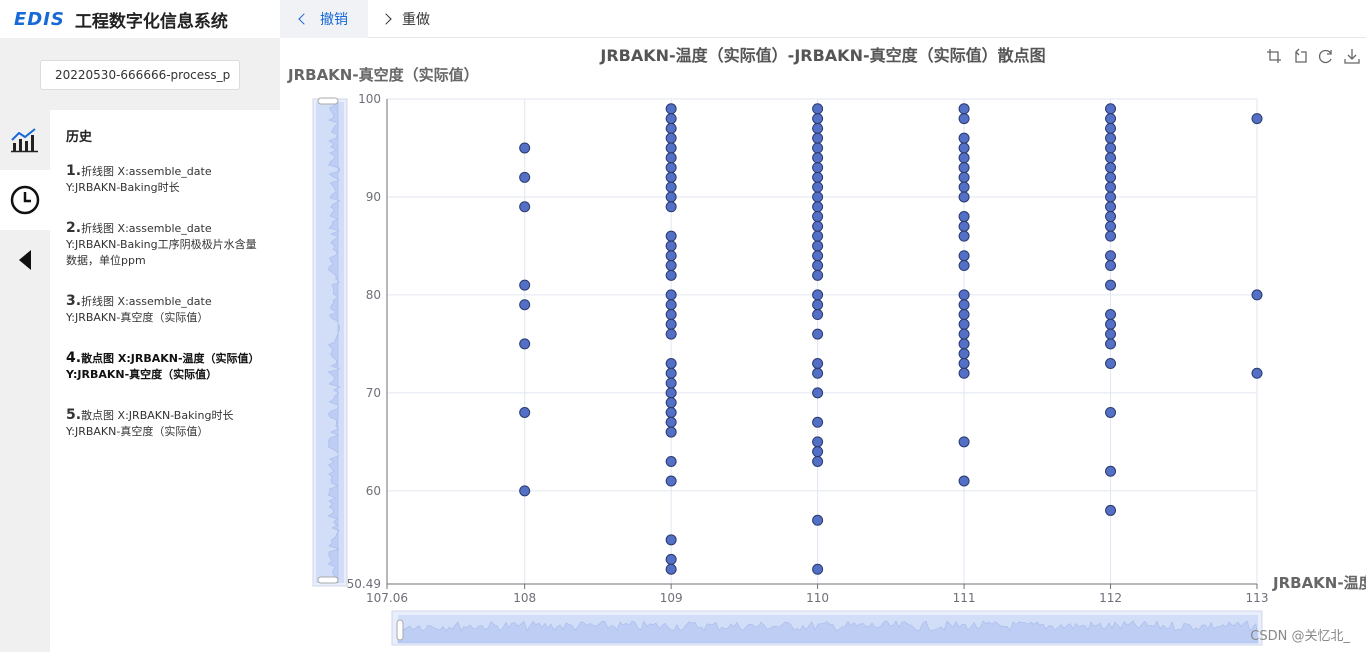  What do you see at coordinates (166, 309) in the screenshot?
I see `history-item-3: 3.折线图 X:assemble_date Y:JRBAKN-真空度（实际值）` at bounding box center [166, 309].